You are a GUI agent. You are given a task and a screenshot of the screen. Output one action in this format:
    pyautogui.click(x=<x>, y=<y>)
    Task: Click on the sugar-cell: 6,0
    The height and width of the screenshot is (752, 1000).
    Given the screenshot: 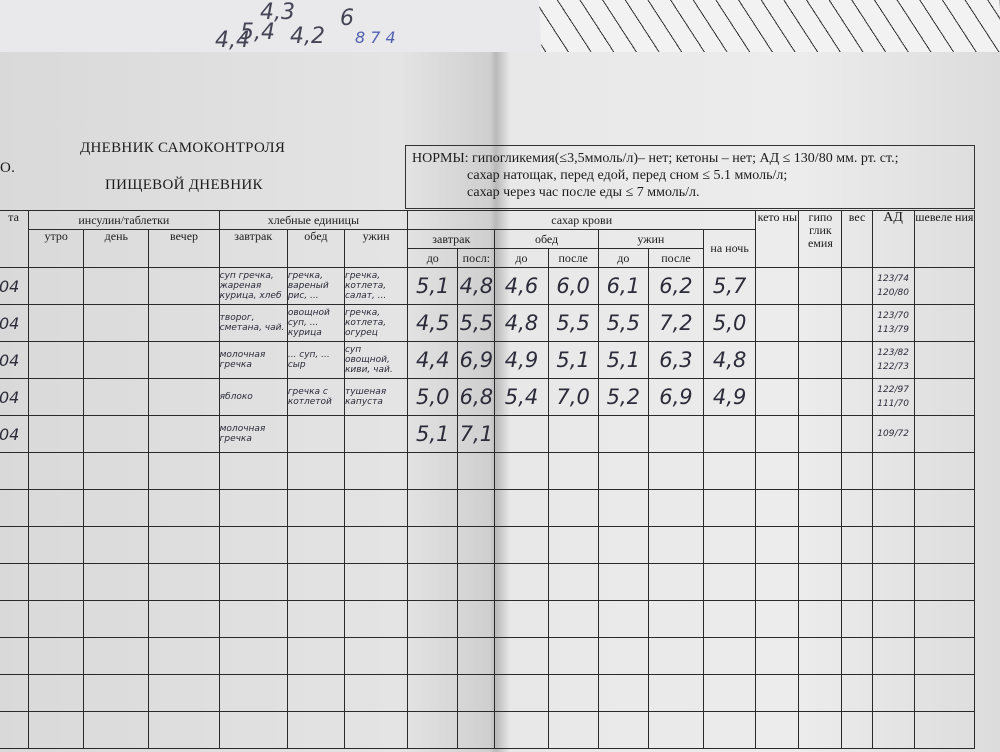 What is the action you would take?
    pyautogui.click(x=573, y=286)
    